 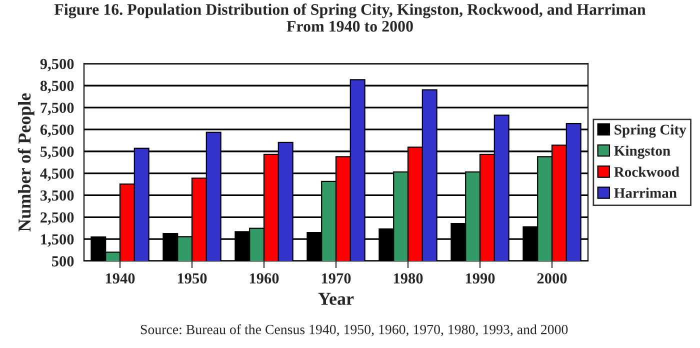 I want to click on y-tick-label: 2,500, so click(x=57, y=218).